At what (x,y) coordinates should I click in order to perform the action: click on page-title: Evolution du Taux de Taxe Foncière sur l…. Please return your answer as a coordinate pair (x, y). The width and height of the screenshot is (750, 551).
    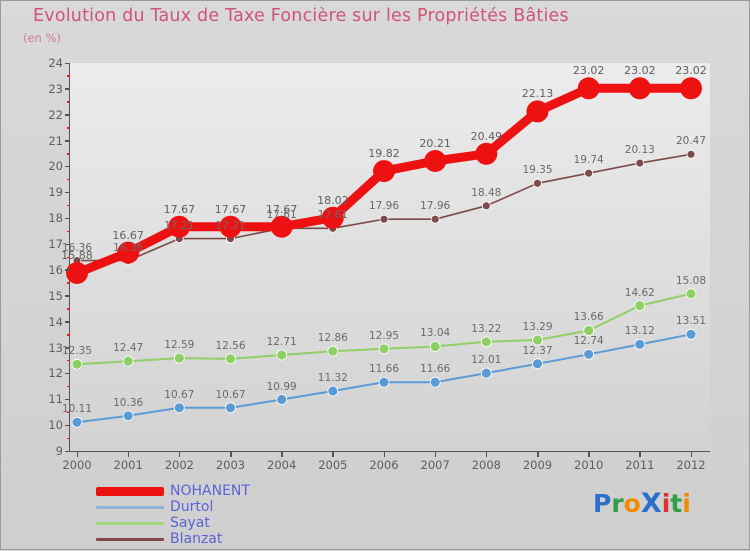
    Looking at the image, I should click on (301, 16).